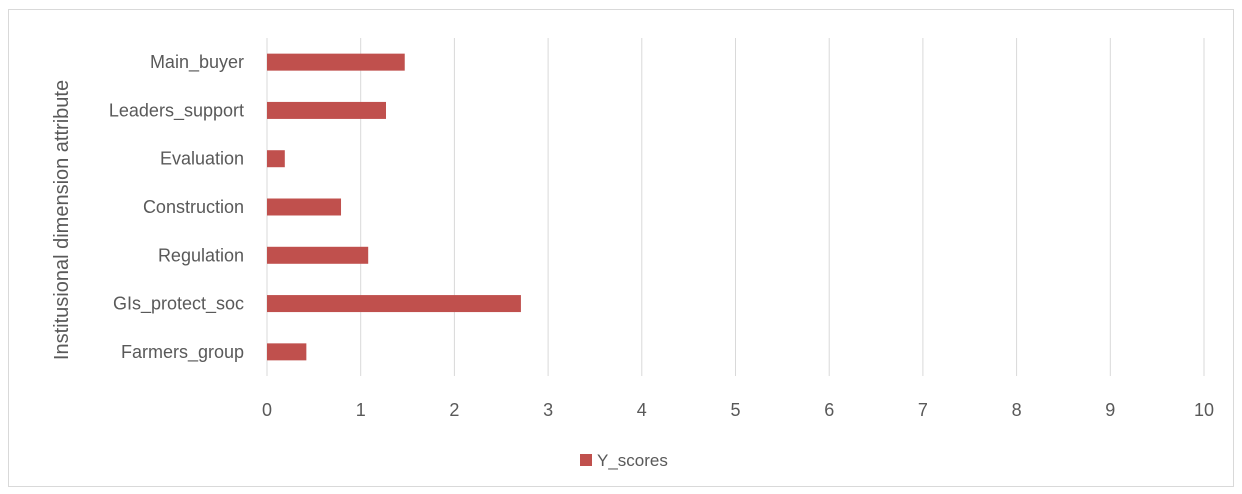 Image resolution: width=1242 pixels, height=494 pixels. Describe the element at coordinates (1204, 410) in the screenshot. I see `x-tick-label: 10` at that location.